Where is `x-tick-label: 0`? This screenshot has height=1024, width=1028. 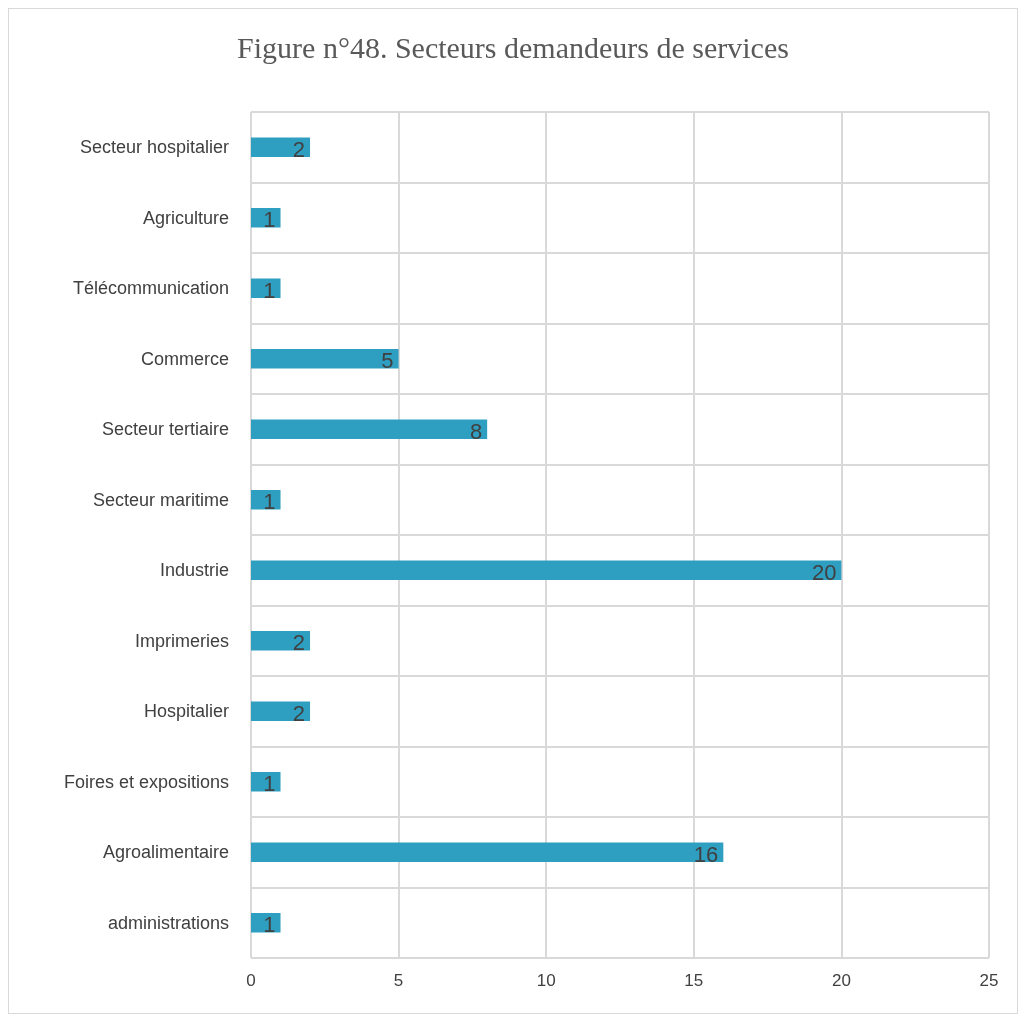 x-tick-label: 0 is located at coordinates (251, 980).